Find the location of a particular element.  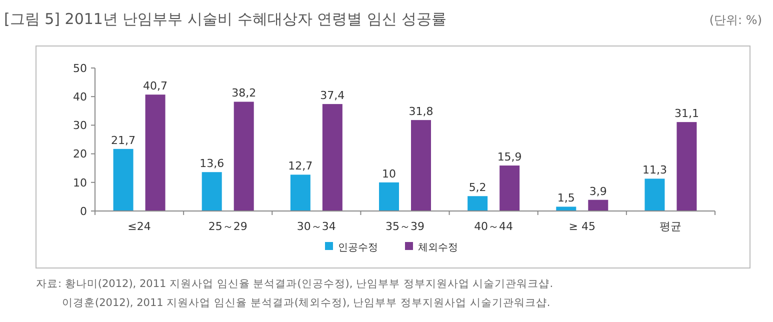

data-label: 5,2 is located at coordinates (477, 187).